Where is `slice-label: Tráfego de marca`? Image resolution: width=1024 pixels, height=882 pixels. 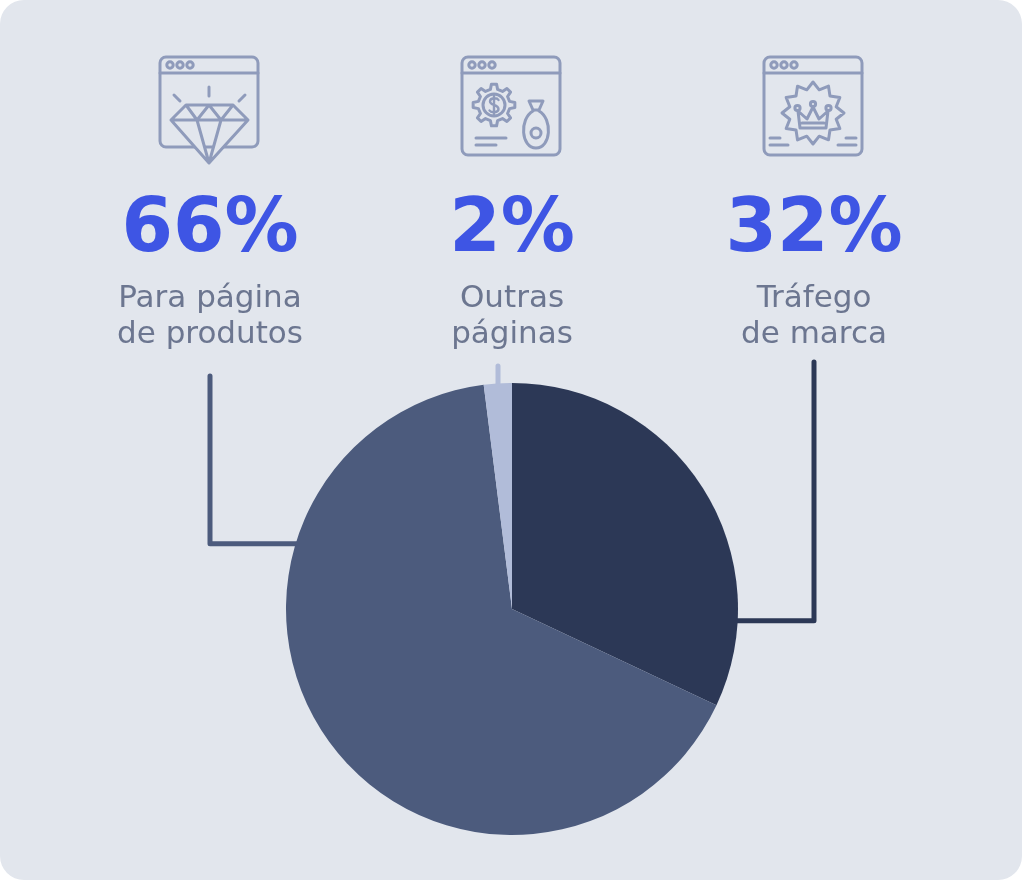
slice-label: Tráfego de marca is located at coordinates (814, 314).